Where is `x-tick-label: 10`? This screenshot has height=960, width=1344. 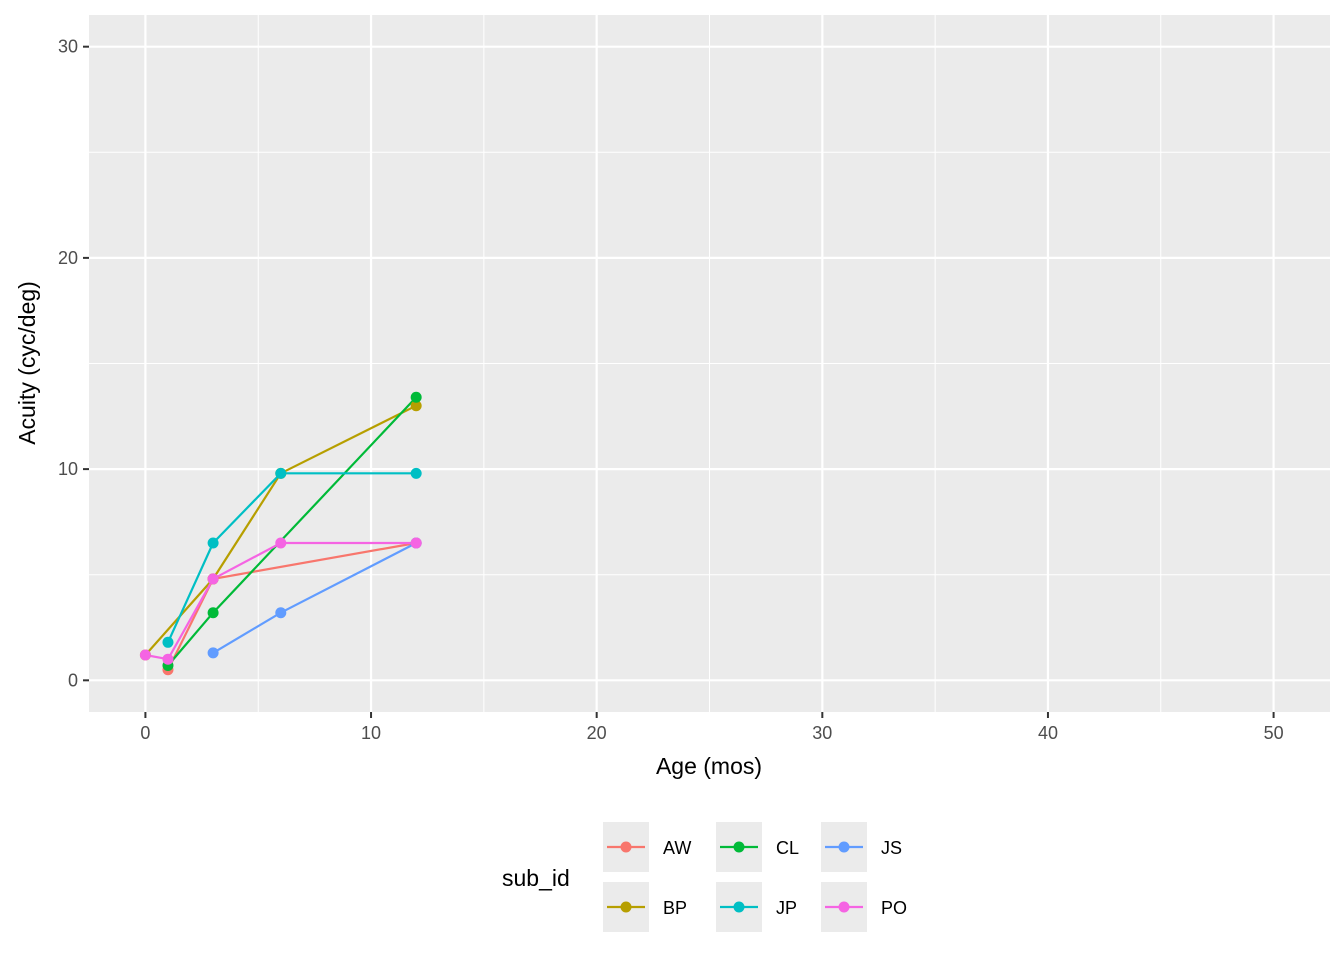
x-tick-label: 10 is located at coordinates (371, 733).